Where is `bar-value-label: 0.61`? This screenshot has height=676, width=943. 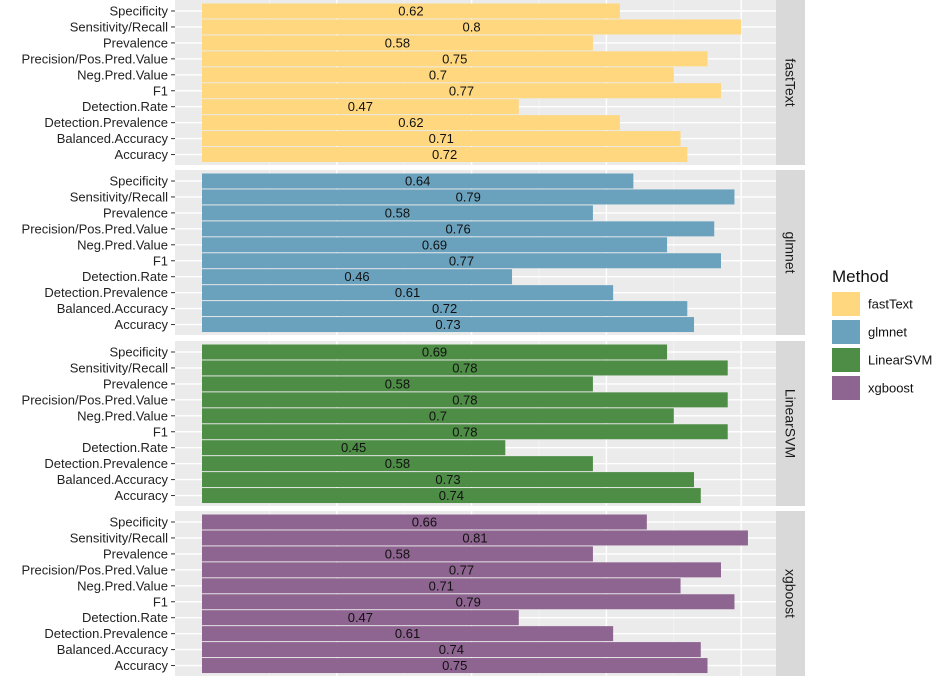
bar-value-label: 0.61 is located at coordinates (407, 292).